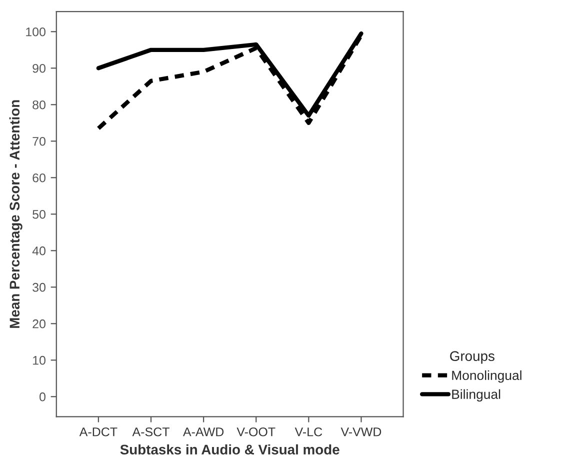  I want to click on x-tick-label: V-VWD, so click(361, 432).